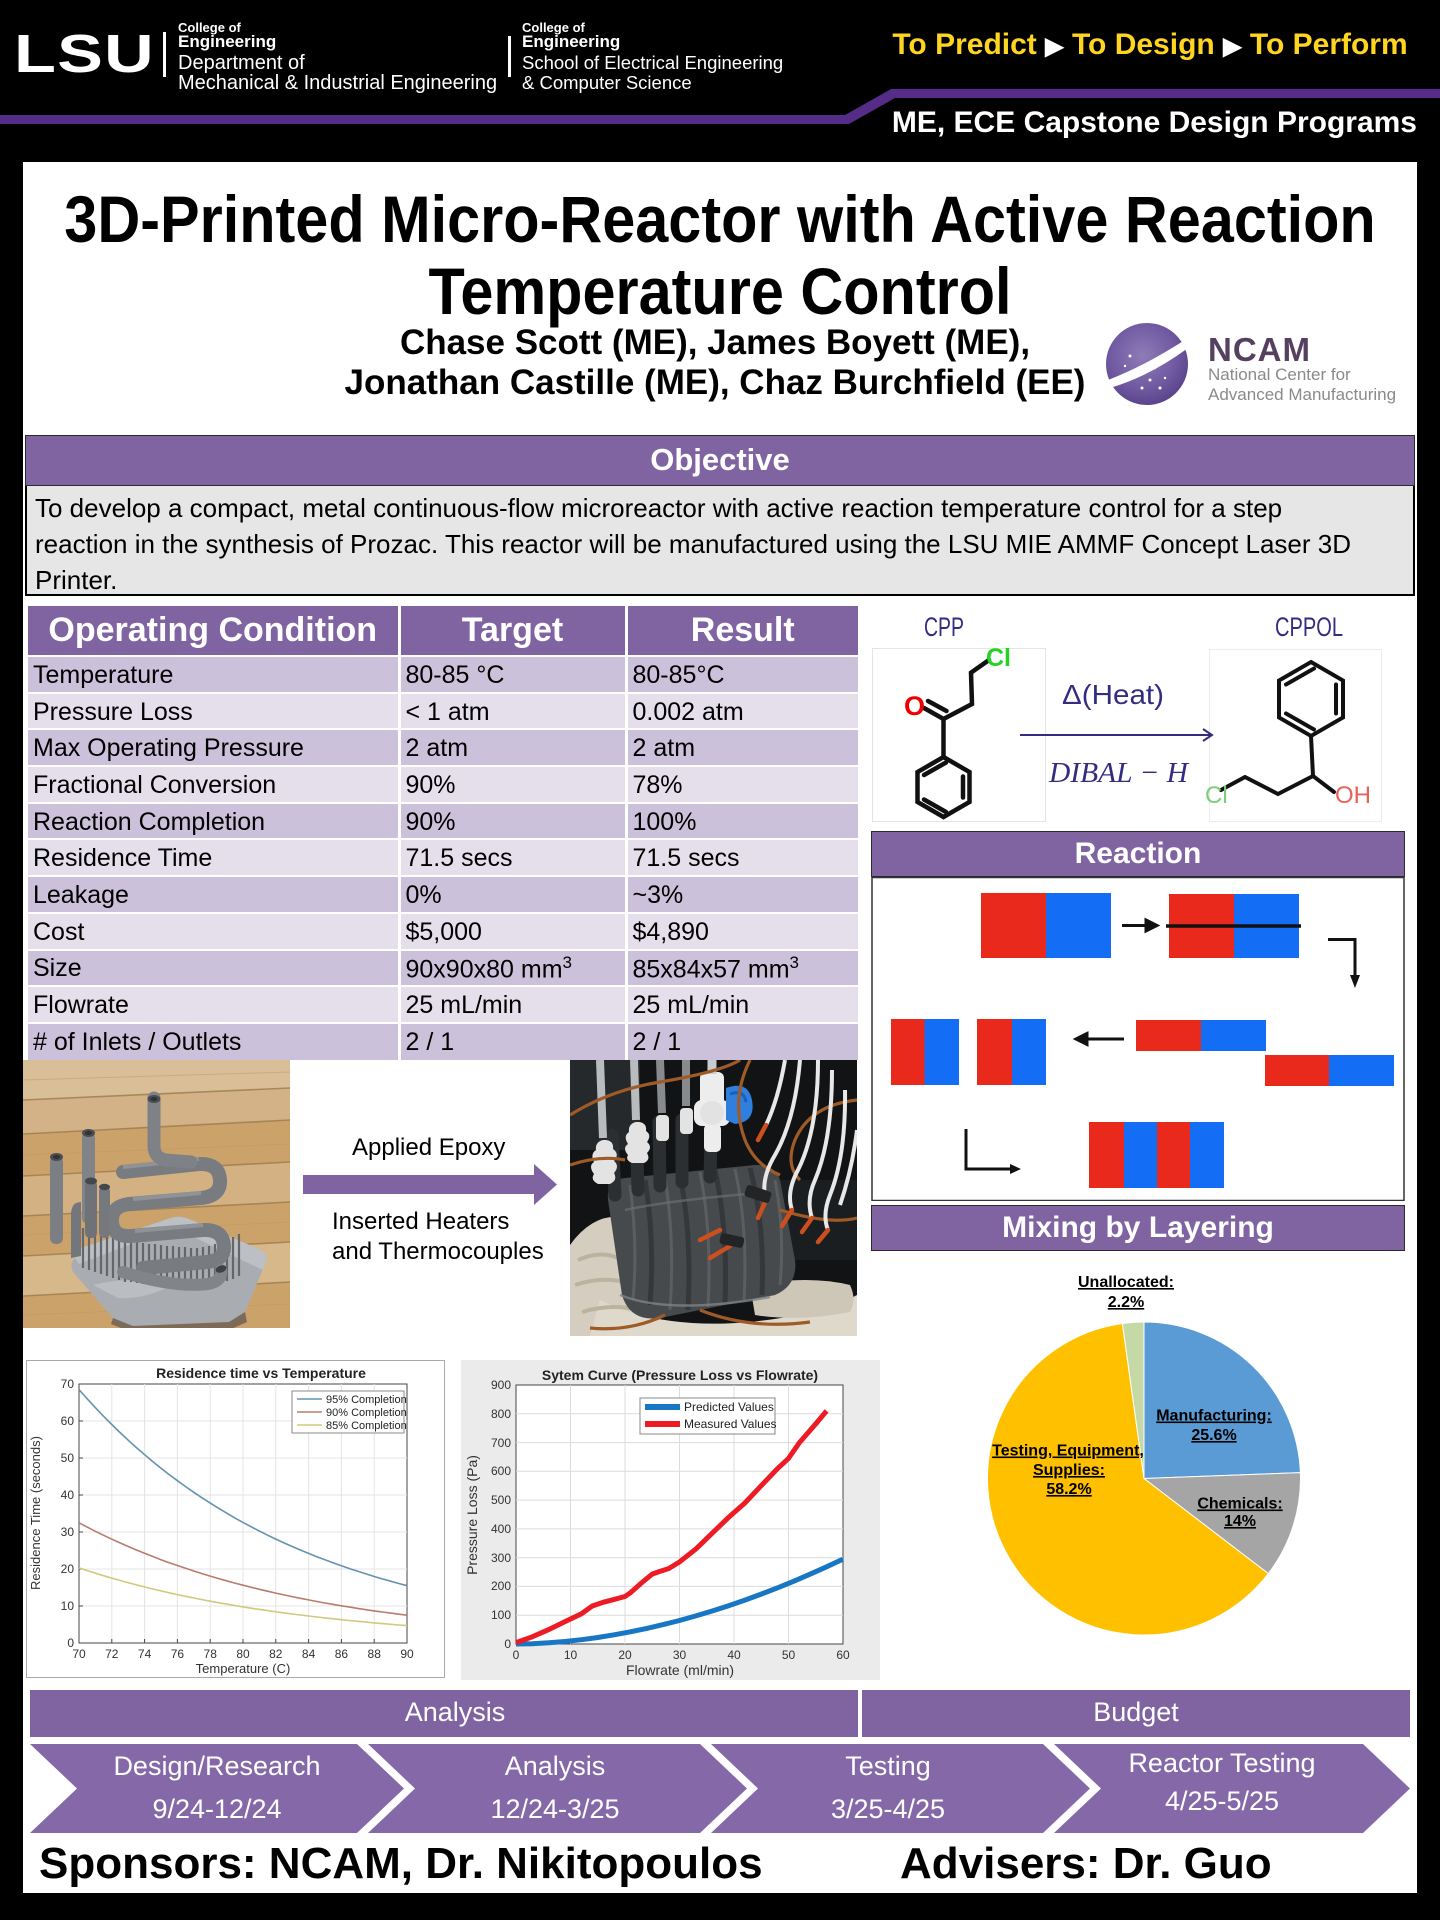 This screenshot has width=1440, height=1920. I want to click on svg-text: Flowrate (ml/min), so click(680, 1670).